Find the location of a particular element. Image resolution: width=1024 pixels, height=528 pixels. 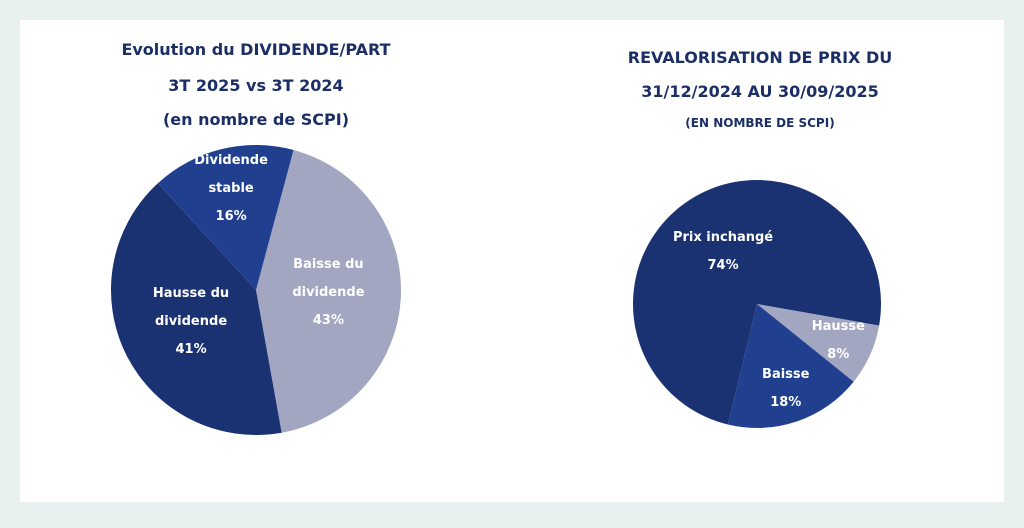

slice-label: Prix inchangé 74% is located at coordinates (723, 252).